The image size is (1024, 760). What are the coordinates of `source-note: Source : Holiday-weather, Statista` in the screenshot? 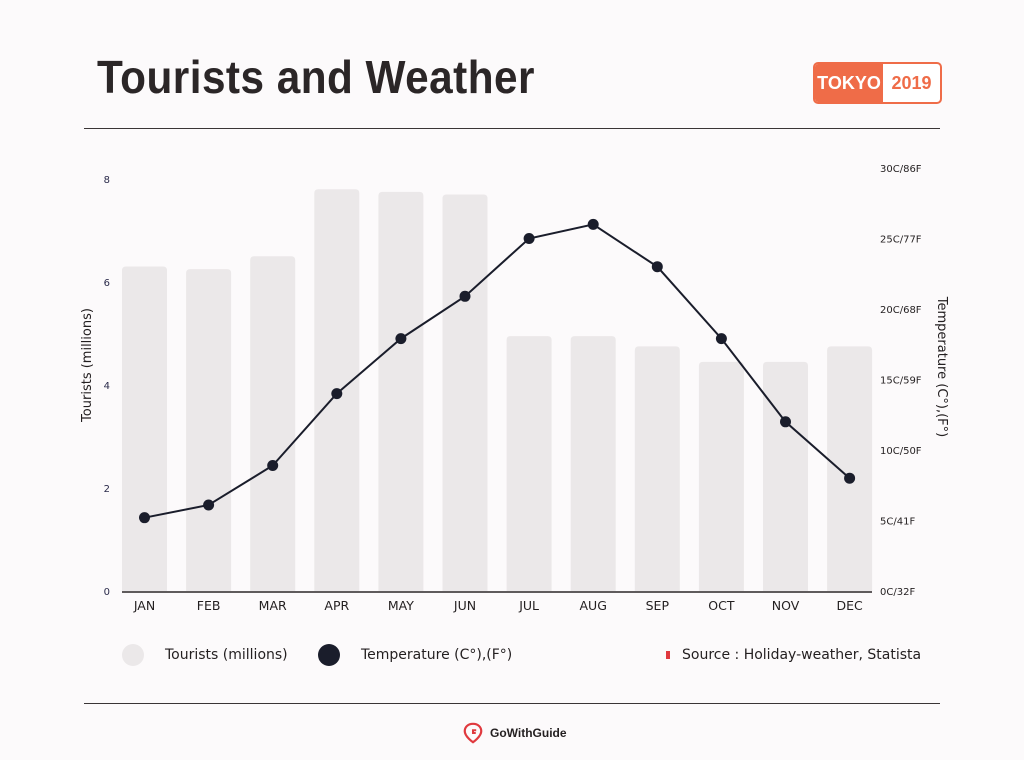 It's located at (793, 655).